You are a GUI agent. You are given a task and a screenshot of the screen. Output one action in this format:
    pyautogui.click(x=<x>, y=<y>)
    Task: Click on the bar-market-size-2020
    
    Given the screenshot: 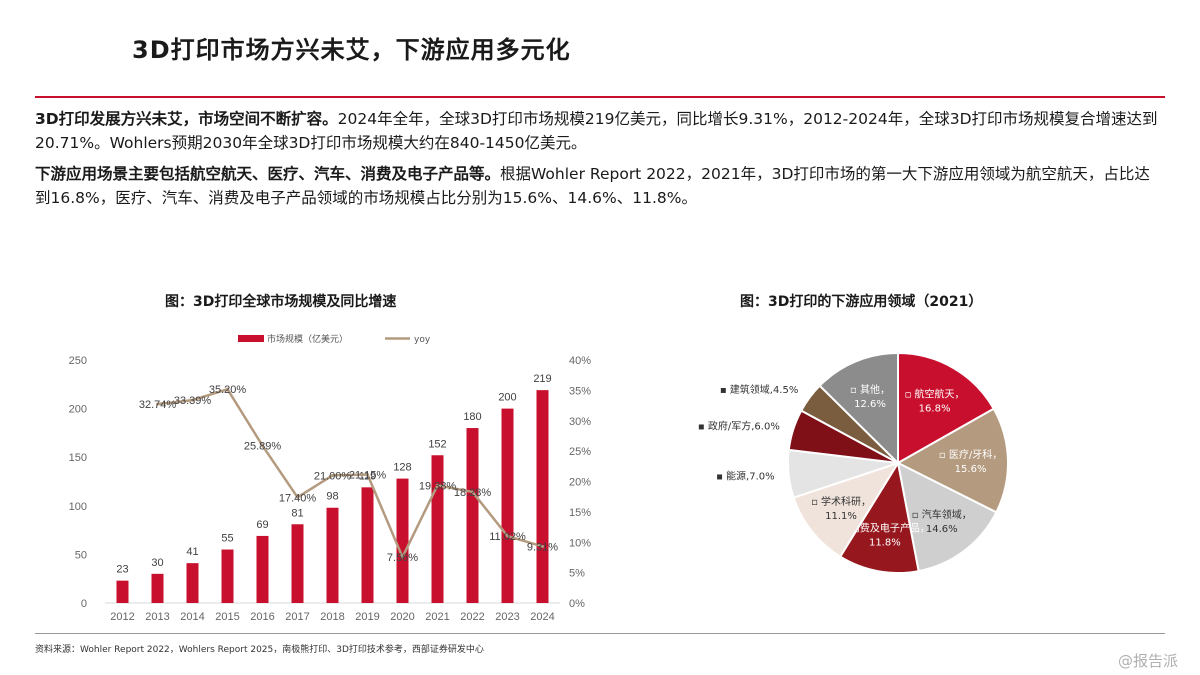 What is the action you would take?
    pyautogui.click(x=402, y=540)
    